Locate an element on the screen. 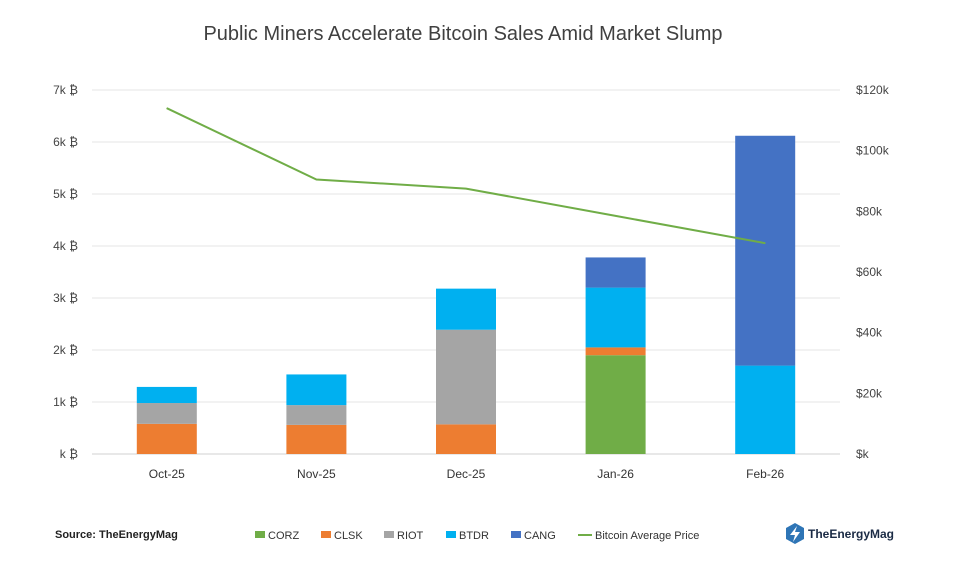 The width and height of the screenshot is (959, 586). left-tick-label: 6k ₿ is located at coordinates (65, 142).